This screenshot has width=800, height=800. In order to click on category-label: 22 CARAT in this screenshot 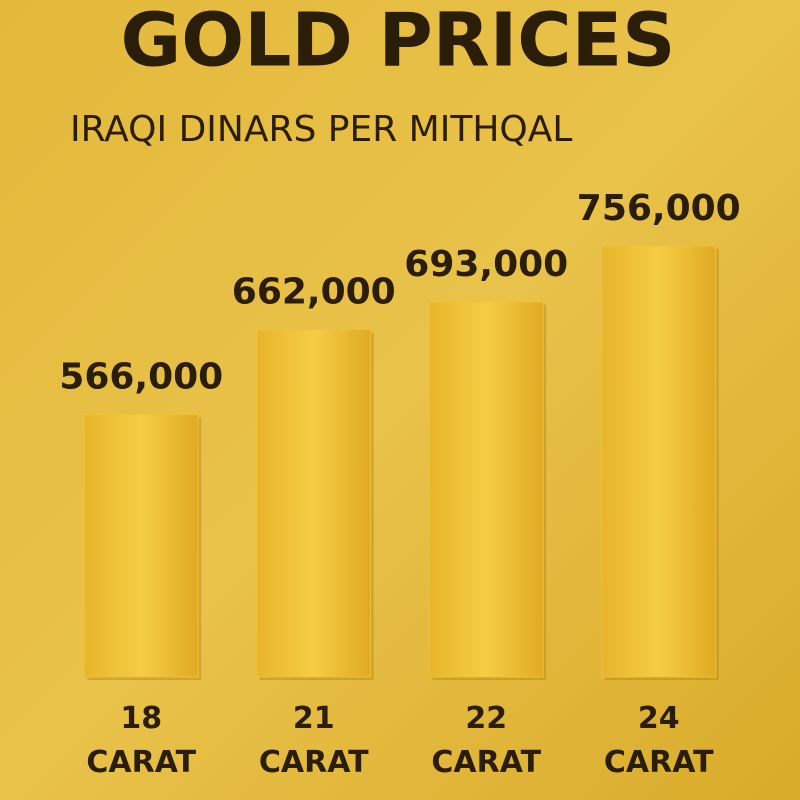, I will do `click(486, 740)`.